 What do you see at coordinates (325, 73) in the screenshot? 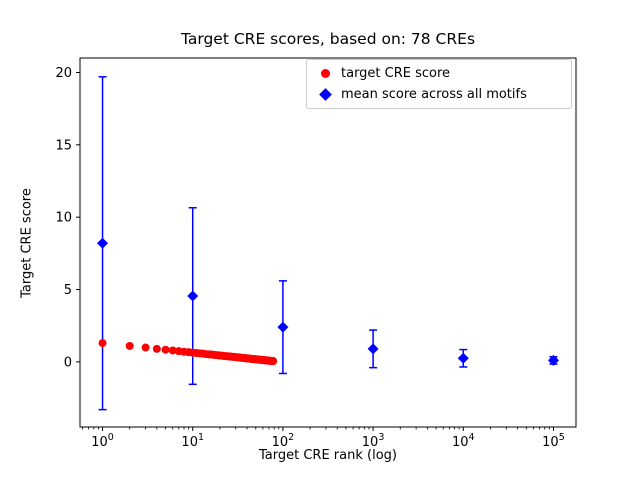
I see `red-circle-marker-icon` at bounding box center [325, 73].